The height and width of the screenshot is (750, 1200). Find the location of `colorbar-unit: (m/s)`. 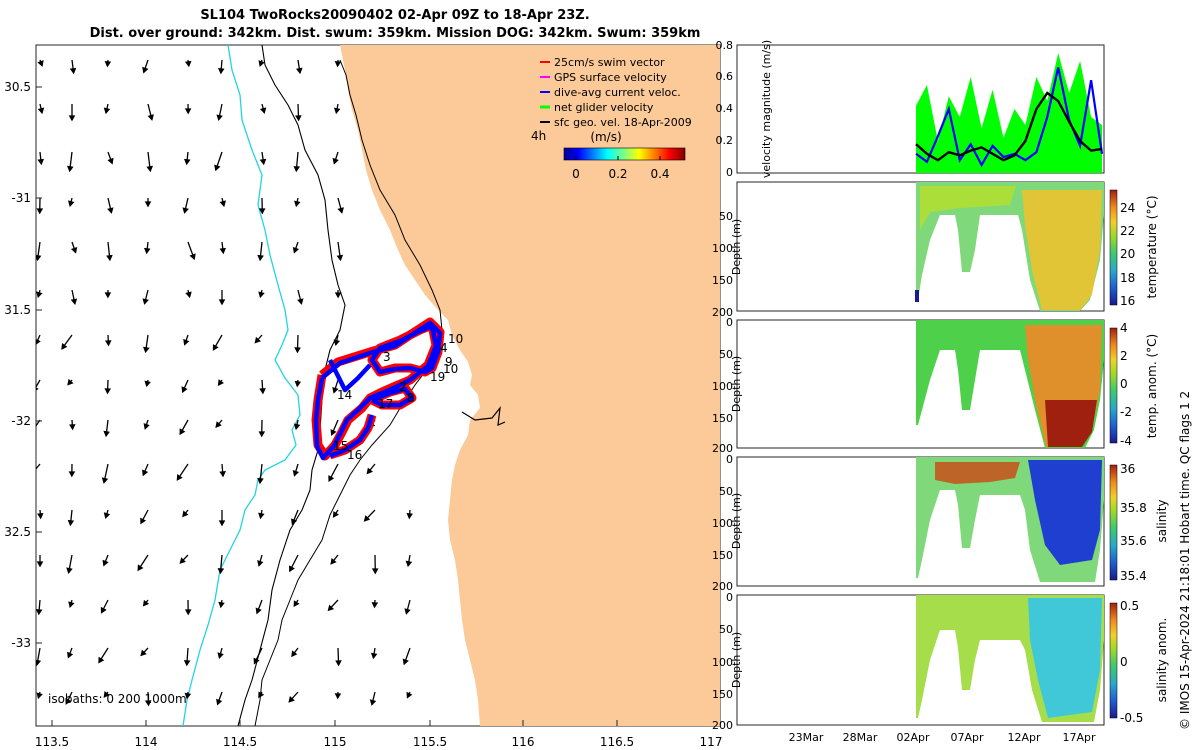

colorbar-unit: (m/s) is located at coordinates (605, 137).